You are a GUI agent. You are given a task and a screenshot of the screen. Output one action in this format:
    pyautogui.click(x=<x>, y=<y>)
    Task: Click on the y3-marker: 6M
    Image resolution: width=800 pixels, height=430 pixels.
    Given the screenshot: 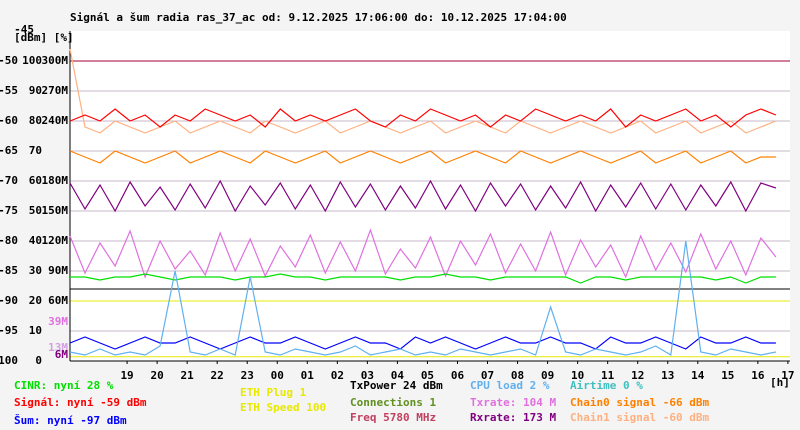 What is the action you would take?
    pyautogui.click(x=62, y=354)
    